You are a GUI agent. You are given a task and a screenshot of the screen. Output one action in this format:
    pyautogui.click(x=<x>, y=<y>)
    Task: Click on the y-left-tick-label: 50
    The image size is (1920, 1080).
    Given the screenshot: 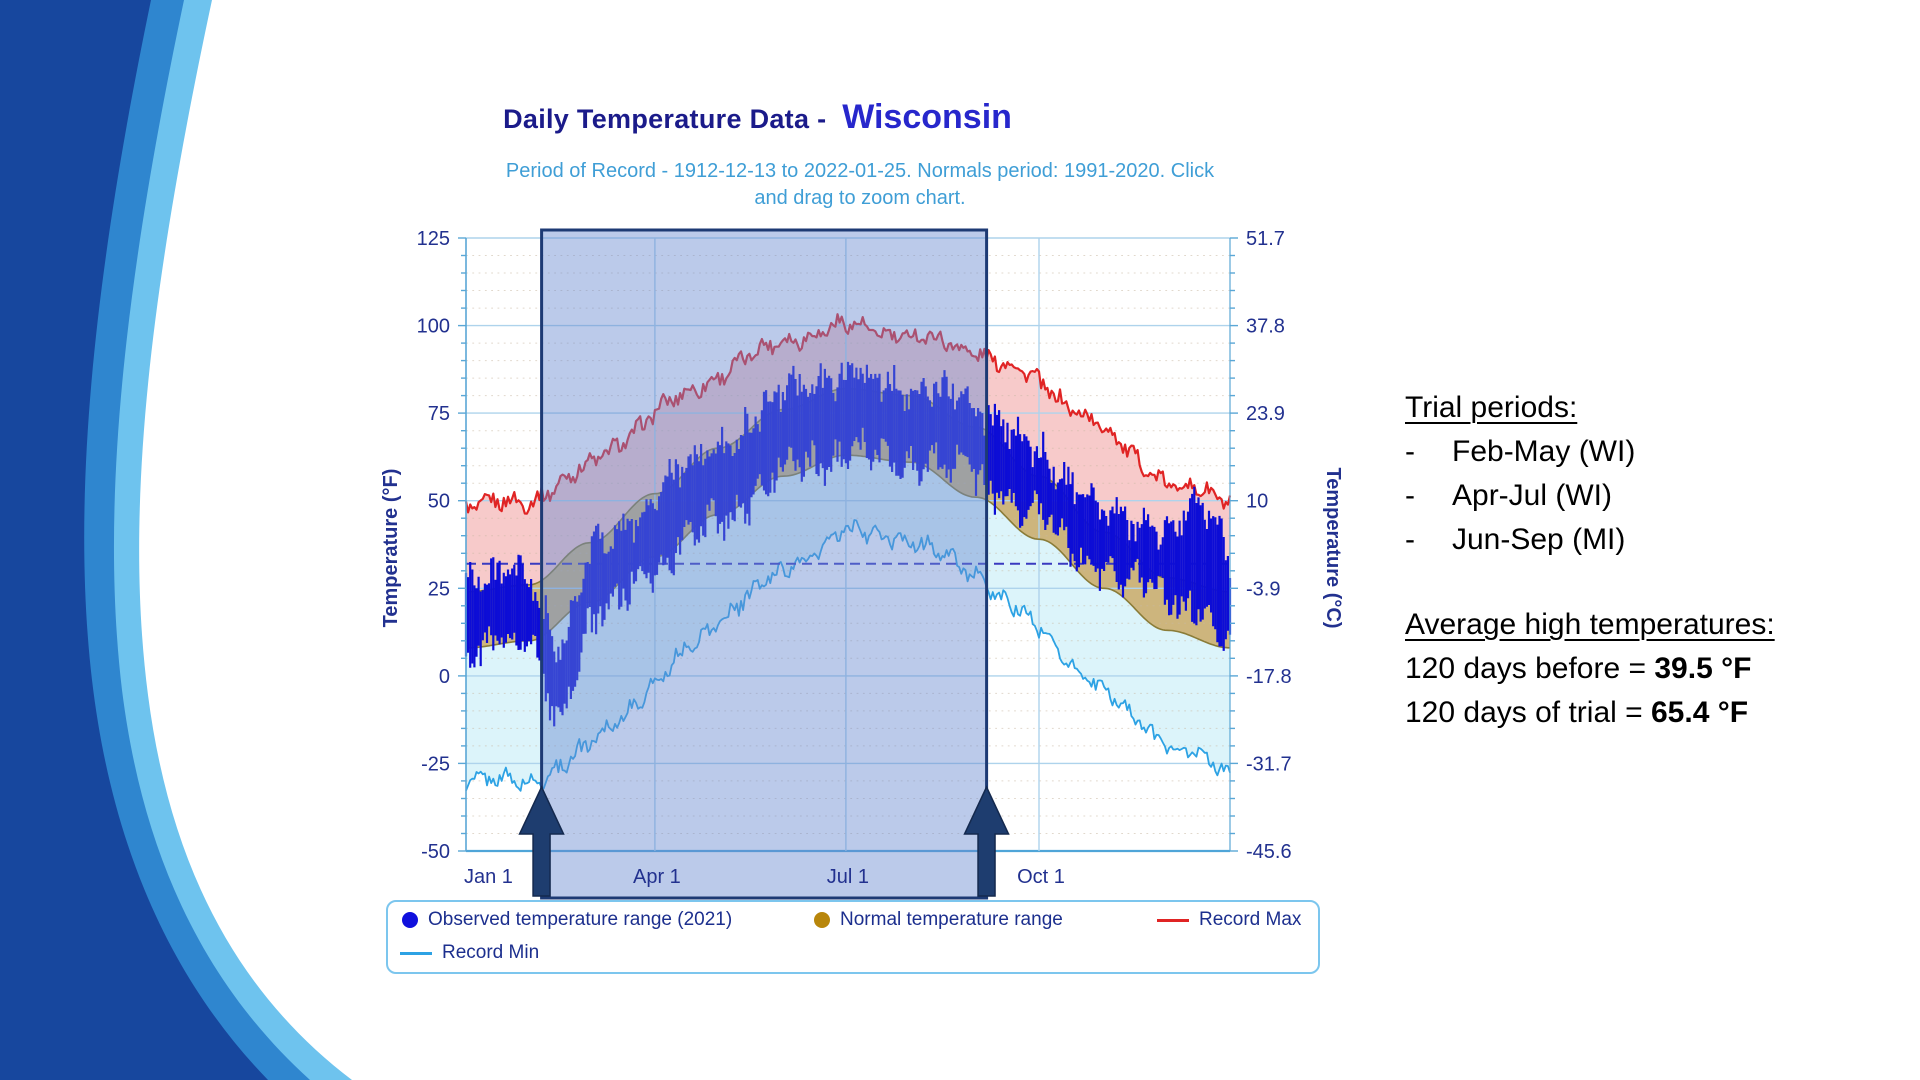 What is the action you would take?
    pyautogui.click(x=439, y=502)
    